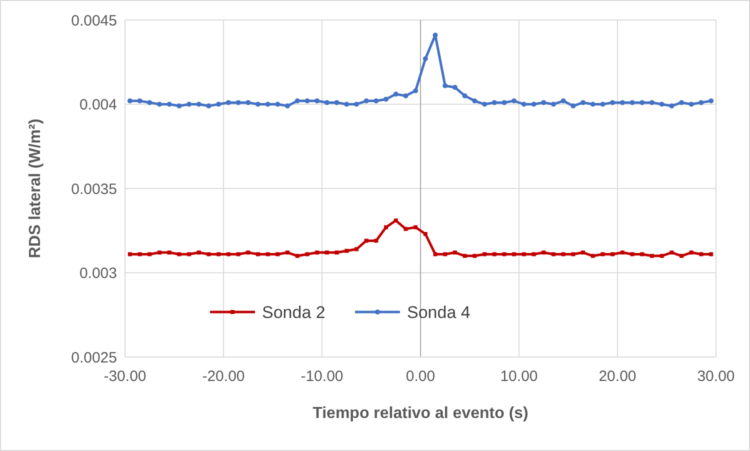  Describe the element at coordinates (98, 273) in the screenshot. I see `y-tick-label: 0.003` at that location.